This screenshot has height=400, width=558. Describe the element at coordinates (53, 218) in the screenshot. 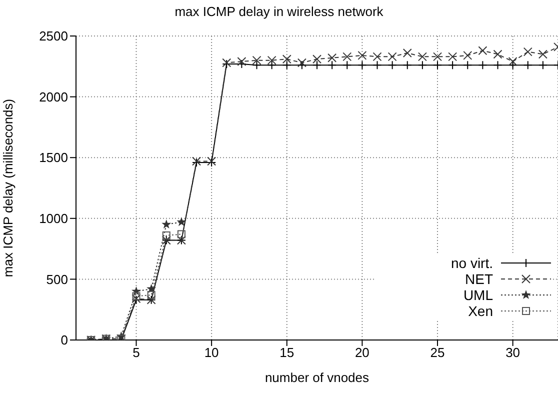

I see `y-tick-label: 1000` at that location.